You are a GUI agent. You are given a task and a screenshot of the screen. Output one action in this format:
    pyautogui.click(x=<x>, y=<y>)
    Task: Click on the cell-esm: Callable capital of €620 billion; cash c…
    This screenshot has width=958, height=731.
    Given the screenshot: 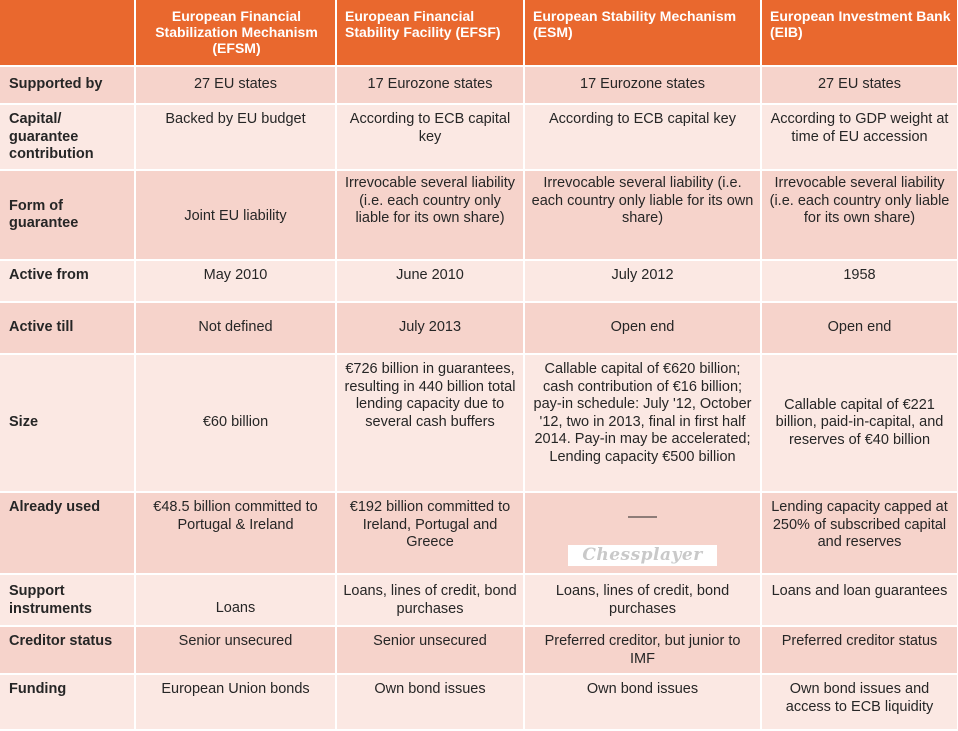 What is the action you would take?
    pyautogui.click(x=643, y=423)
    